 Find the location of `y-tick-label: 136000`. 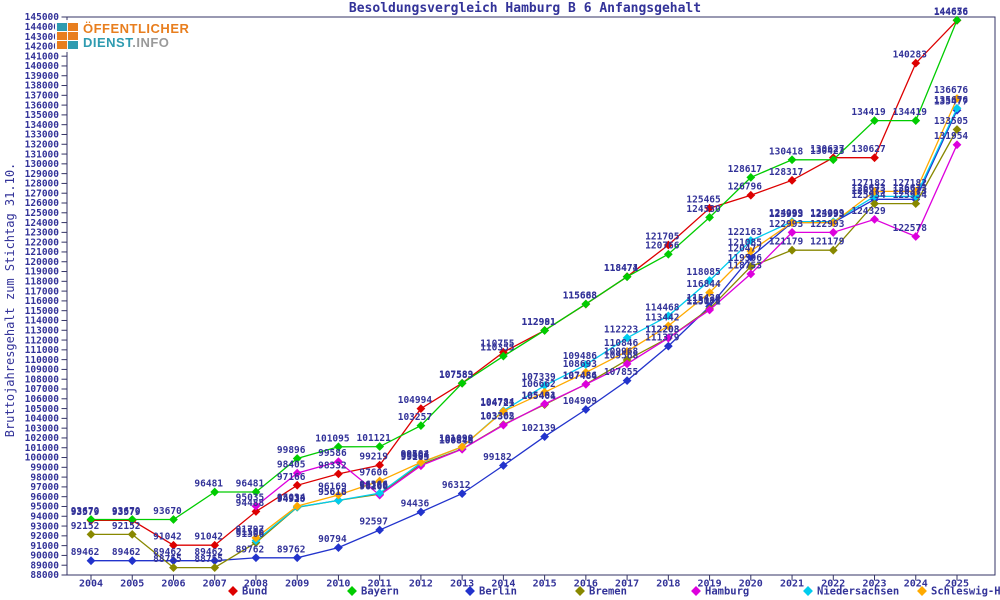

y-tick-label: 136000 is located at coordinates (42, 105).